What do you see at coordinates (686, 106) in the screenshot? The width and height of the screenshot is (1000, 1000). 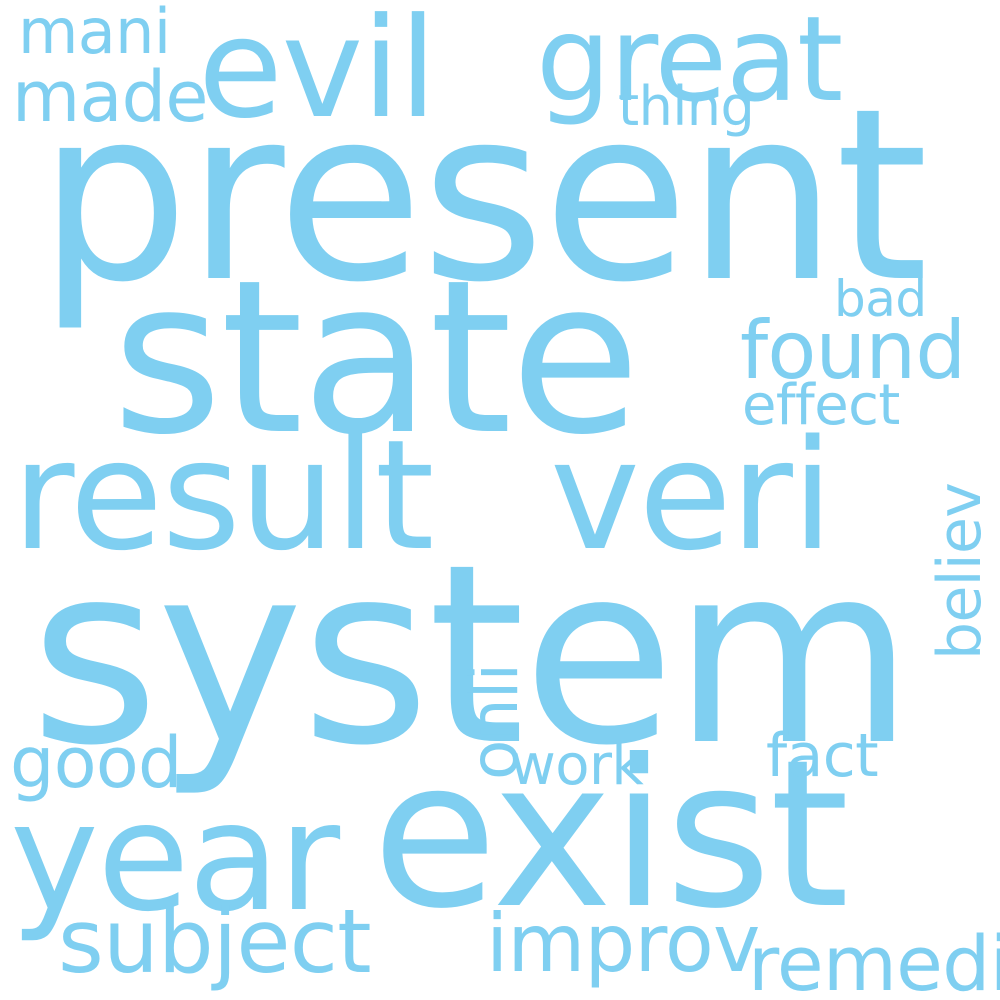 I see `word-thing: thing` at bounding box center [686, 106].